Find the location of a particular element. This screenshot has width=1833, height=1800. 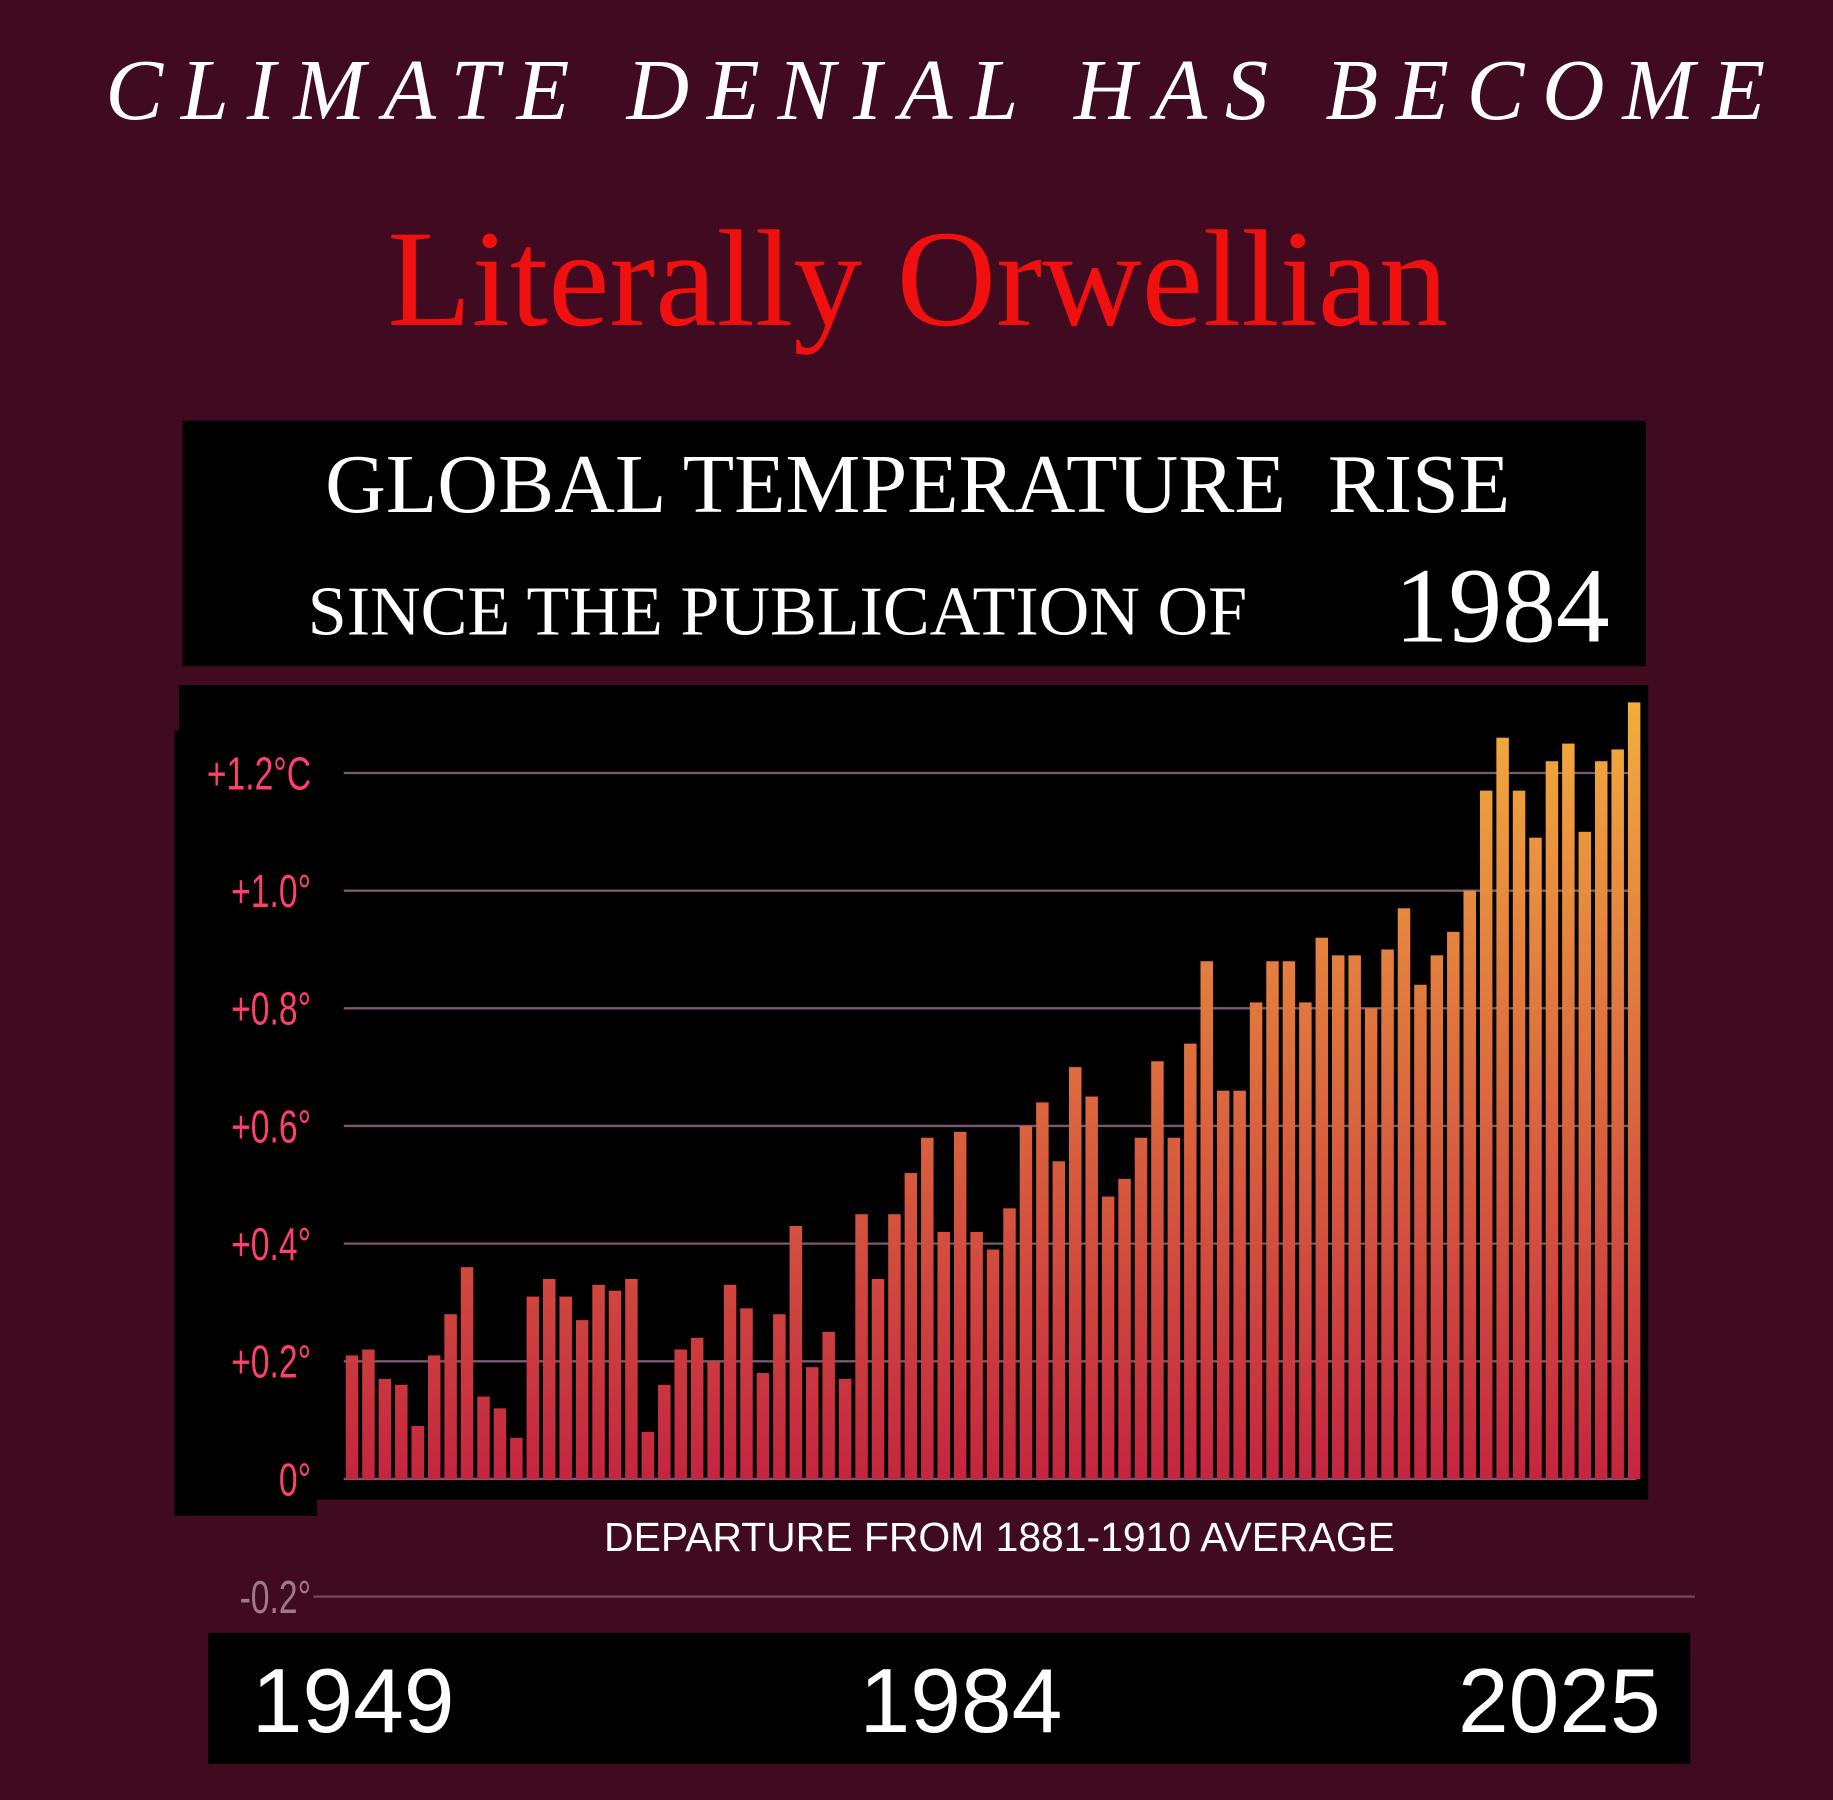

y-tick-label: +0.4° is located at coordinates (271, 1244).